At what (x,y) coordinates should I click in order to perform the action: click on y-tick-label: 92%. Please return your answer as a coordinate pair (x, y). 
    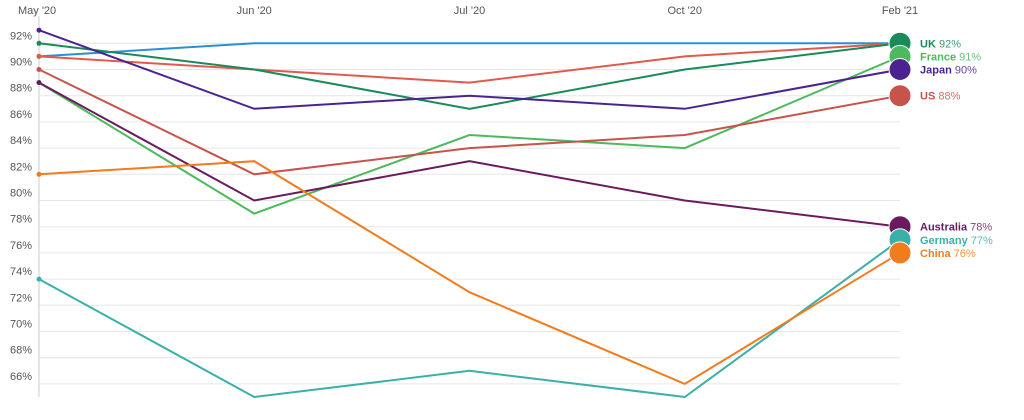
    Looking at the image, I should click on (21, 36).